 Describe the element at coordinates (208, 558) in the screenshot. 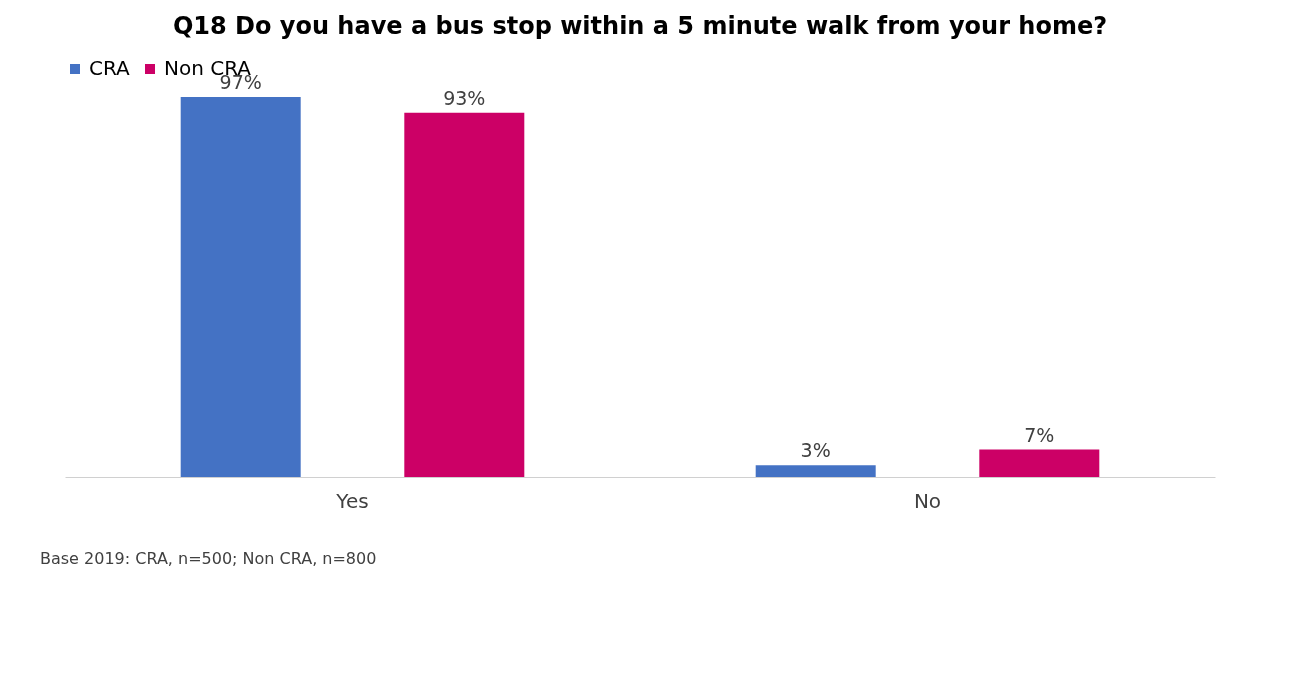

I see `text: Base 2019: CRA, n=500; Non CRA, n=800` at that location.